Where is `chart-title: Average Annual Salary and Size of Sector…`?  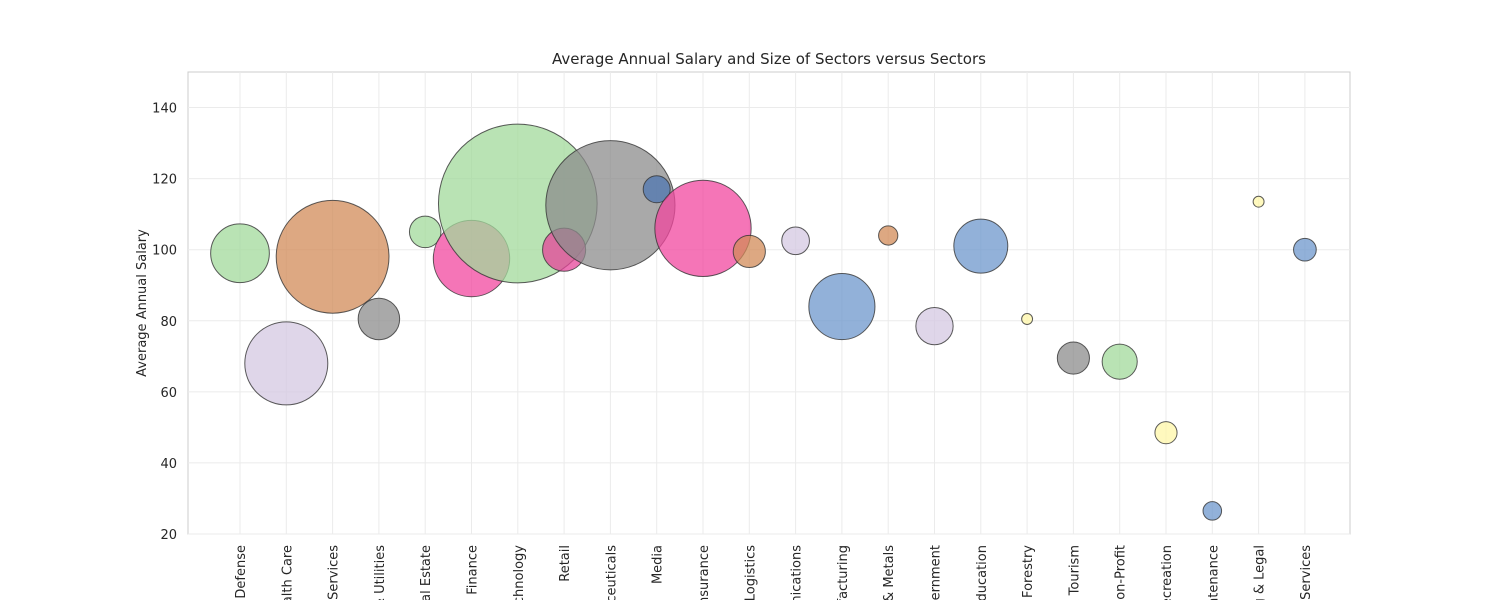
chart-title: Average Annual Salary and Size of Sector… is located at coordinates (769, 59).